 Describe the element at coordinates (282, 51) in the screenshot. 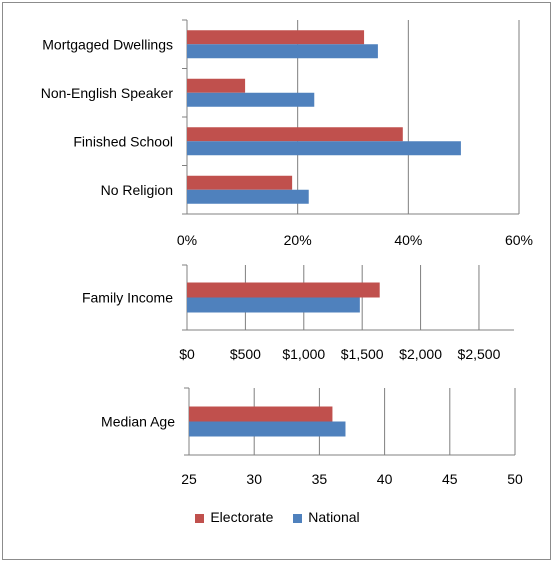

I see `bar-0-0-national` at that location.